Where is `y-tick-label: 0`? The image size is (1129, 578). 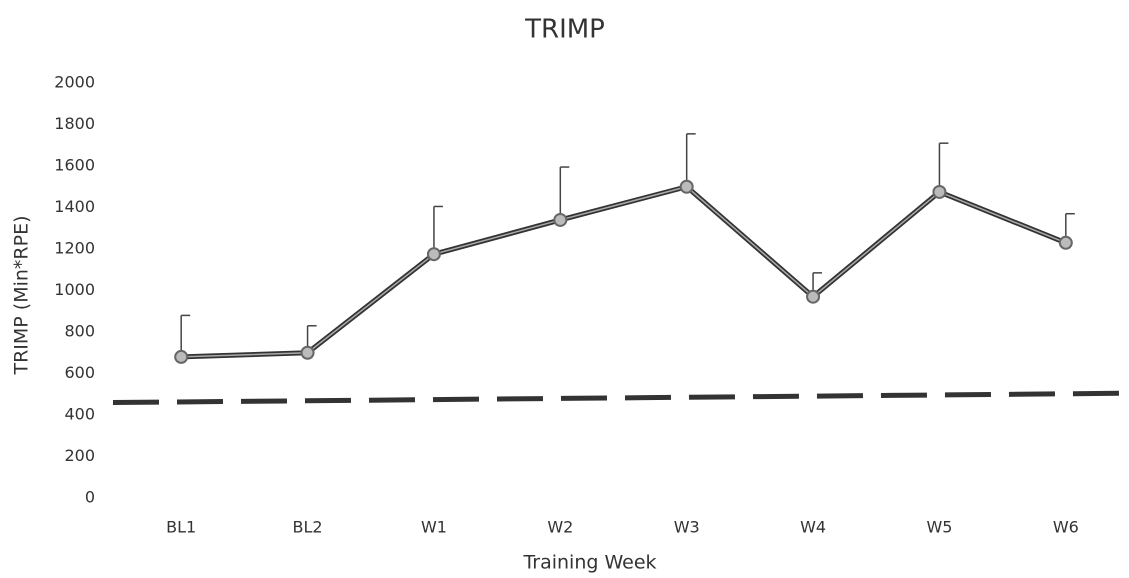
y-tick-label: 0 is located at coordinates (90, 497).